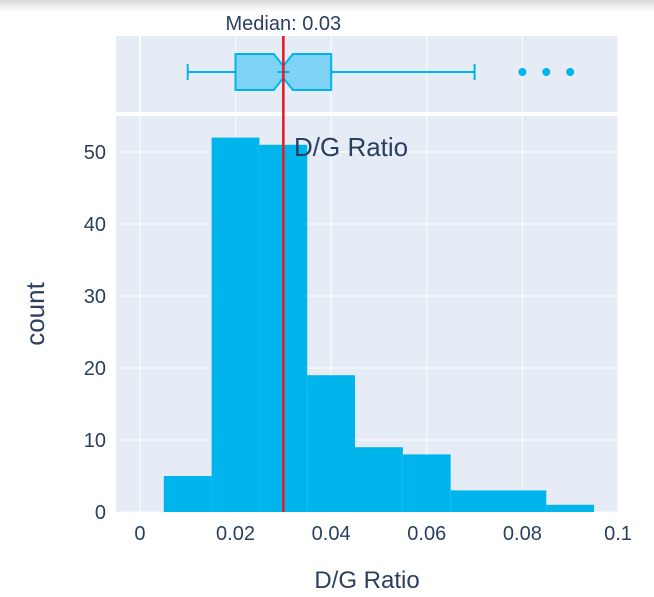  Describe the element at coordinates (366, 580) in the screenshot. I see `x-axis-title: D/G Ratio` at that location.